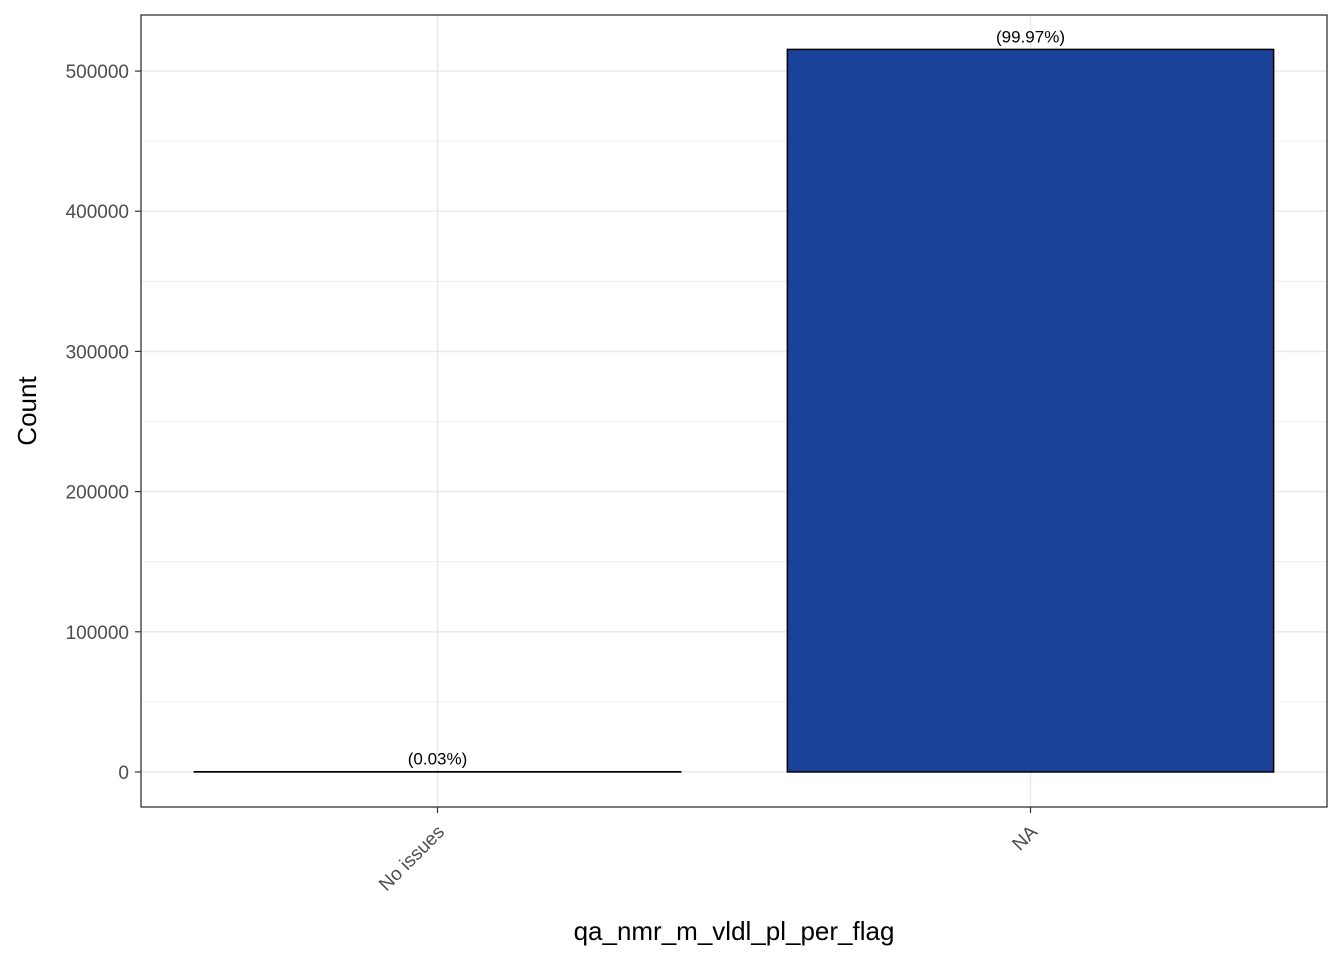 The image size is (1344, 960). I want to click on y-tick-label: 100000, so click(97, 633).